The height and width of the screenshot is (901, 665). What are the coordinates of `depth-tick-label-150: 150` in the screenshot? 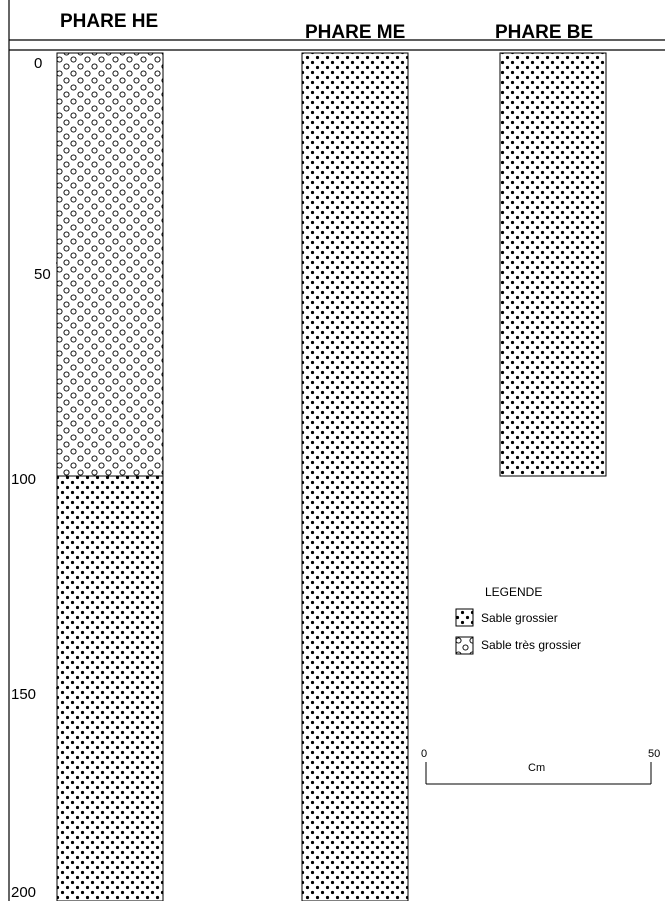 It's located at (23, 694).